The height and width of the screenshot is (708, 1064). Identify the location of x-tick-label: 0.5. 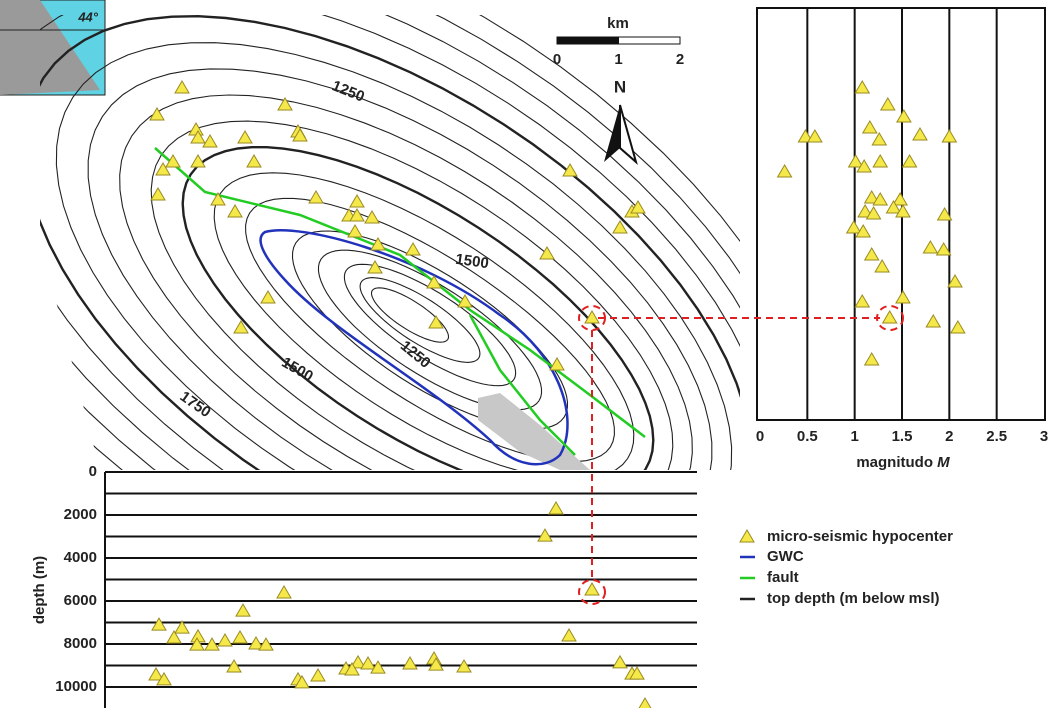
(807, 436).